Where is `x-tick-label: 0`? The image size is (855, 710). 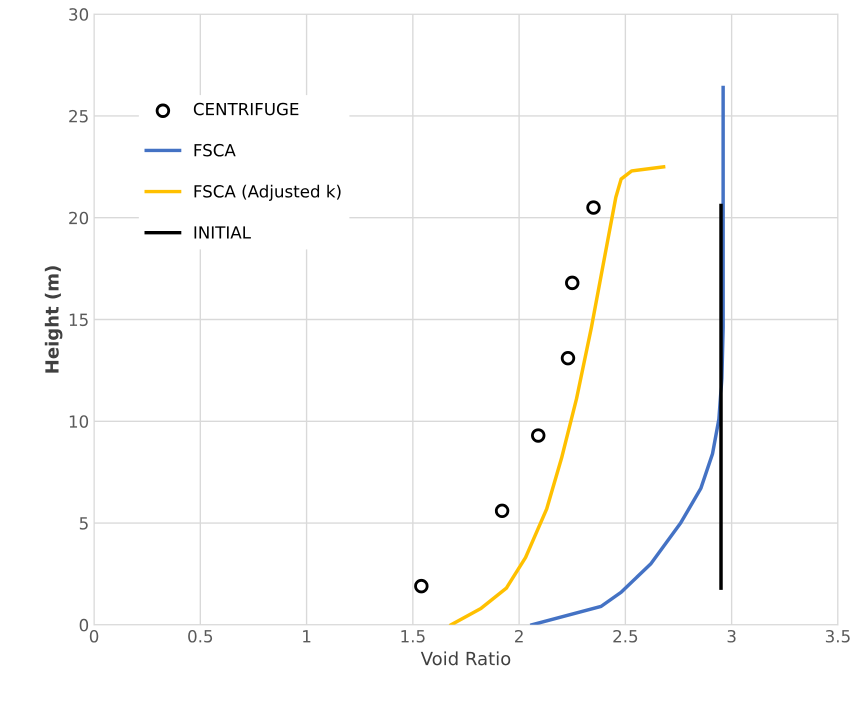
x-tick-label: 0 is located at coordinates (94, 636).